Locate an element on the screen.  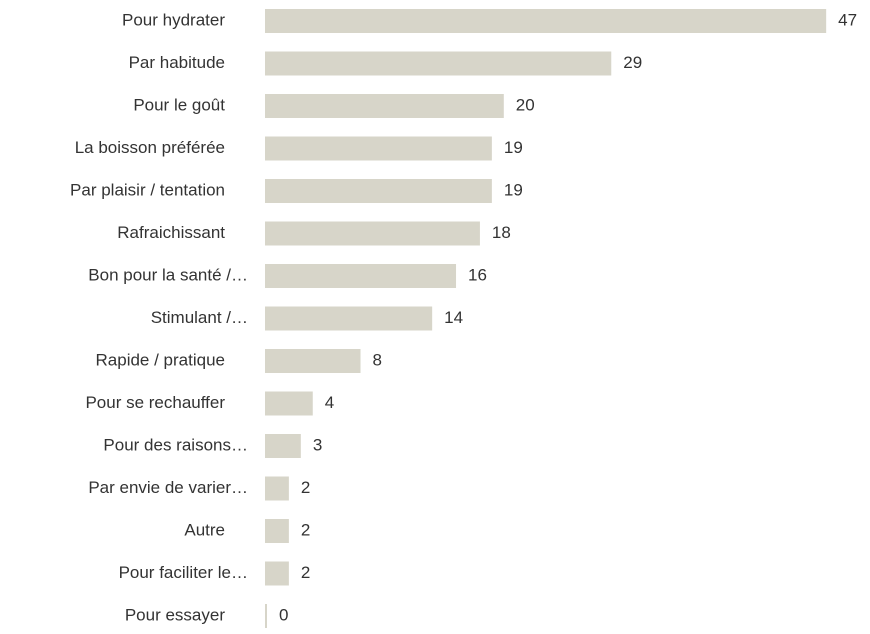
category-label: Pour hydrater is located at coordinates (173, 19).